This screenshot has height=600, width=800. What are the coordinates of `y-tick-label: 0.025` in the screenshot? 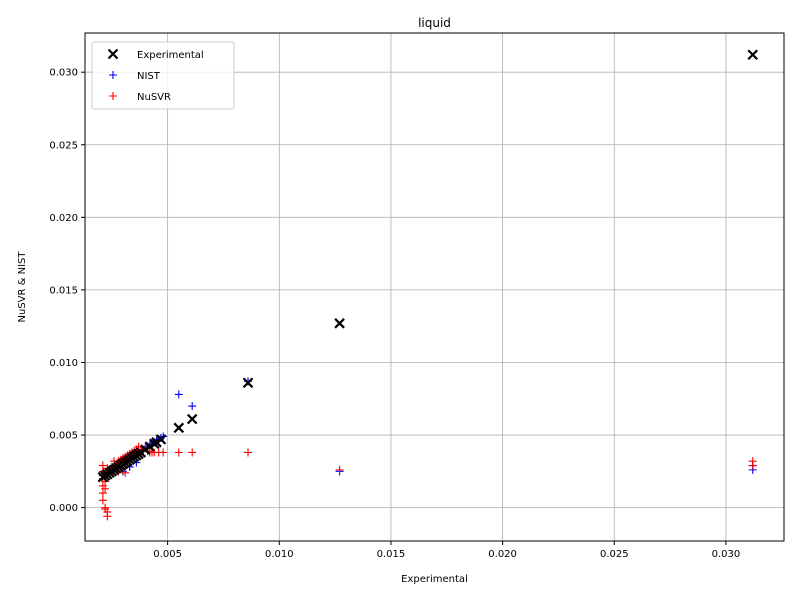 It's located at (63, 145).